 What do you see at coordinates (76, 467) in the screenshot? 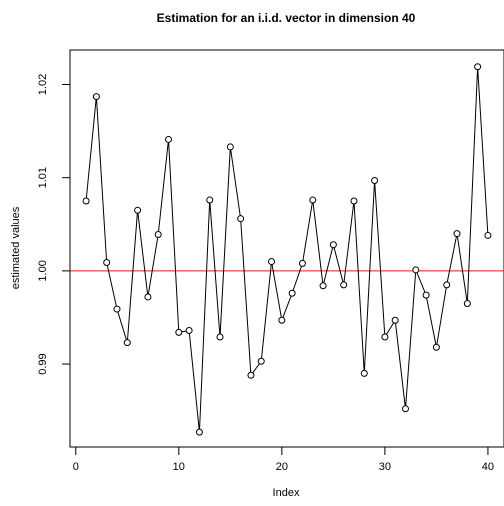
I see `x-tick-label: 0` at bounding box center [76, 467].